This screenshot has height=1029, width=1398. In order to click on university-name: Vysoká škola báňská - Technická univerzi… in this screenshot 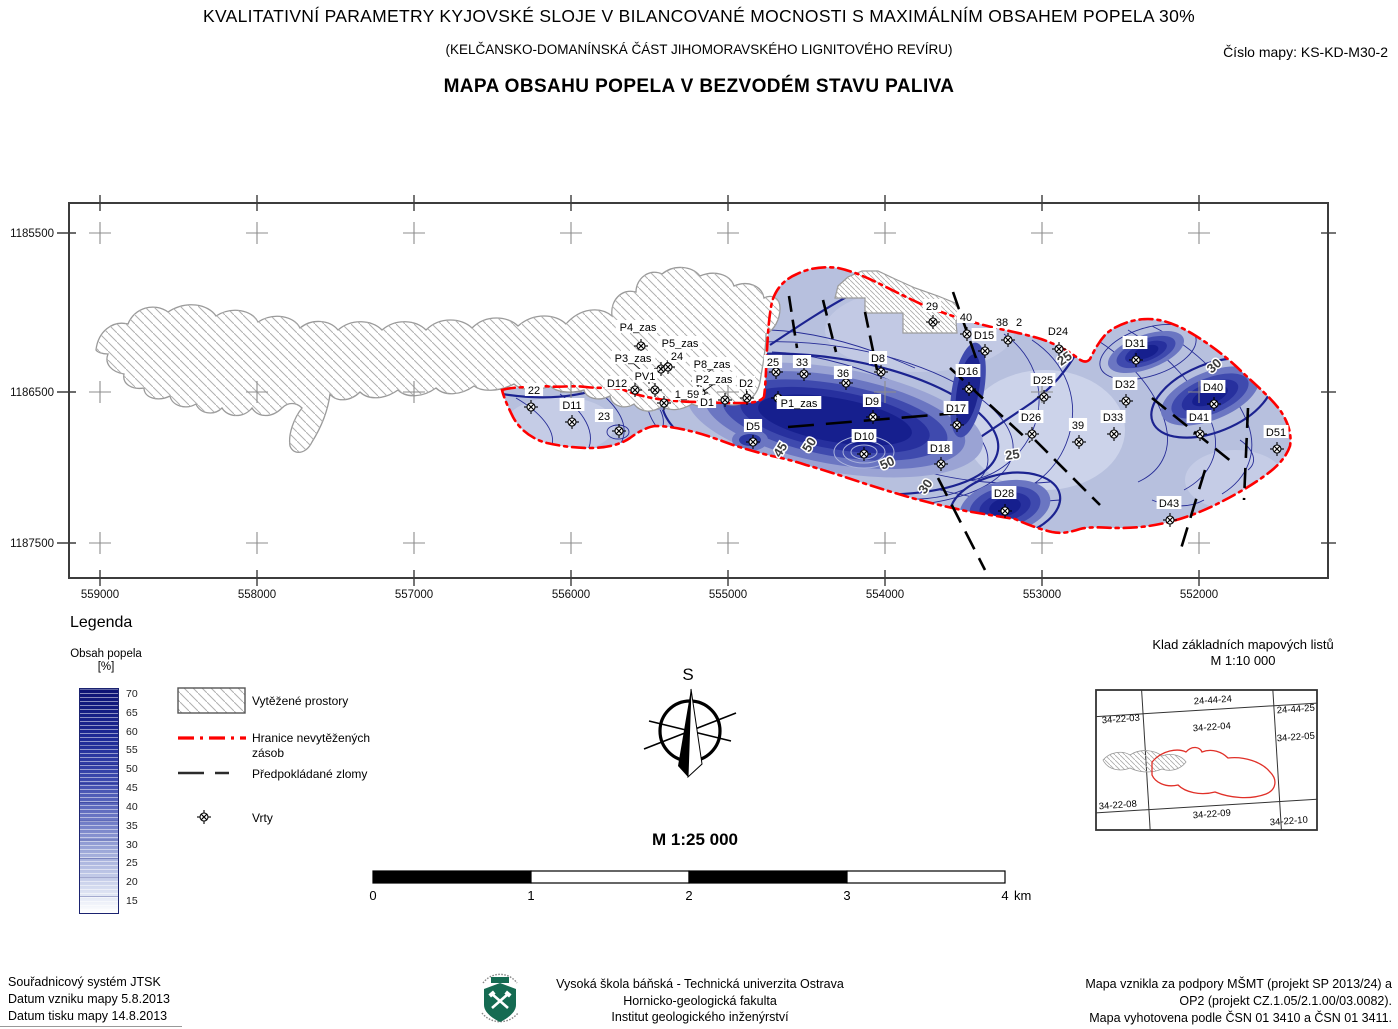, I will do `click(700, 984)`.